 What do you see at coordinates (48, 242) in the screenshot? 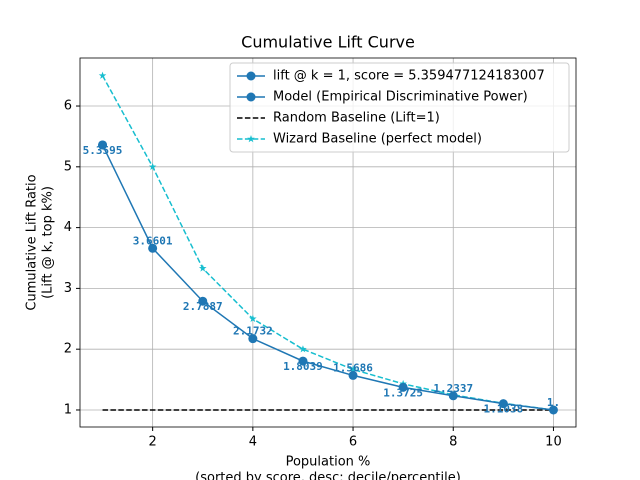
I see `y-axis-label: (Lift @ k, top k%)` at bounding box center [48, 242].